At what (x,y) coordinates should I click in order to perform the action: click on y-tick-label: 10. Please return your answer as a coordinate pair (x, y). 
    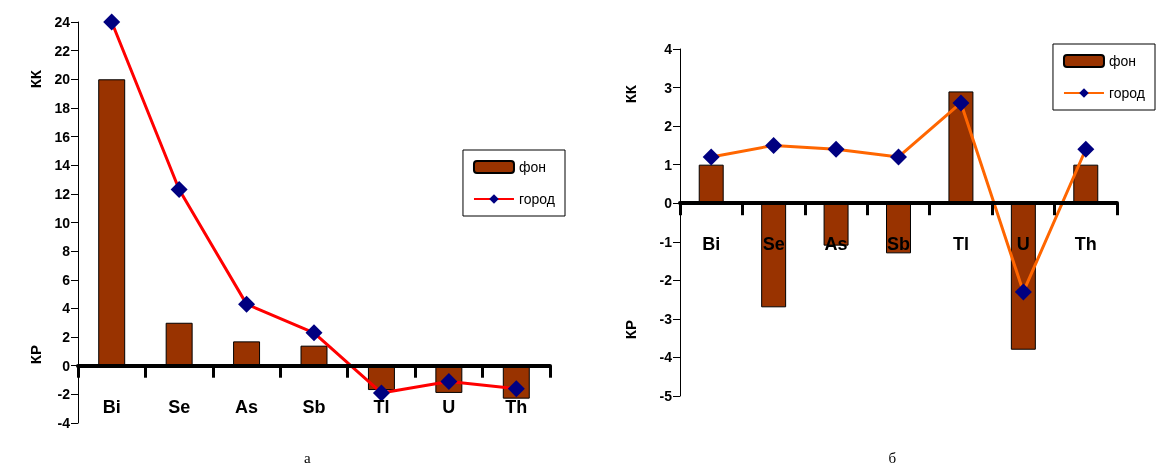
    Looking at the image, I should click on (62, 222).